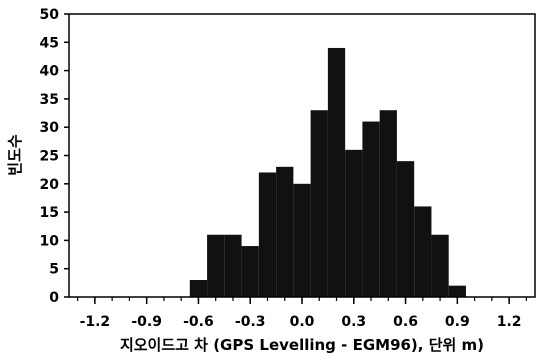 The height and width of the screenshot is (358, 547). What do you see at coordinates (146, 322) in the screenshot?
I see `x-tick-label: -0.9` at bounding box center [146, 322].